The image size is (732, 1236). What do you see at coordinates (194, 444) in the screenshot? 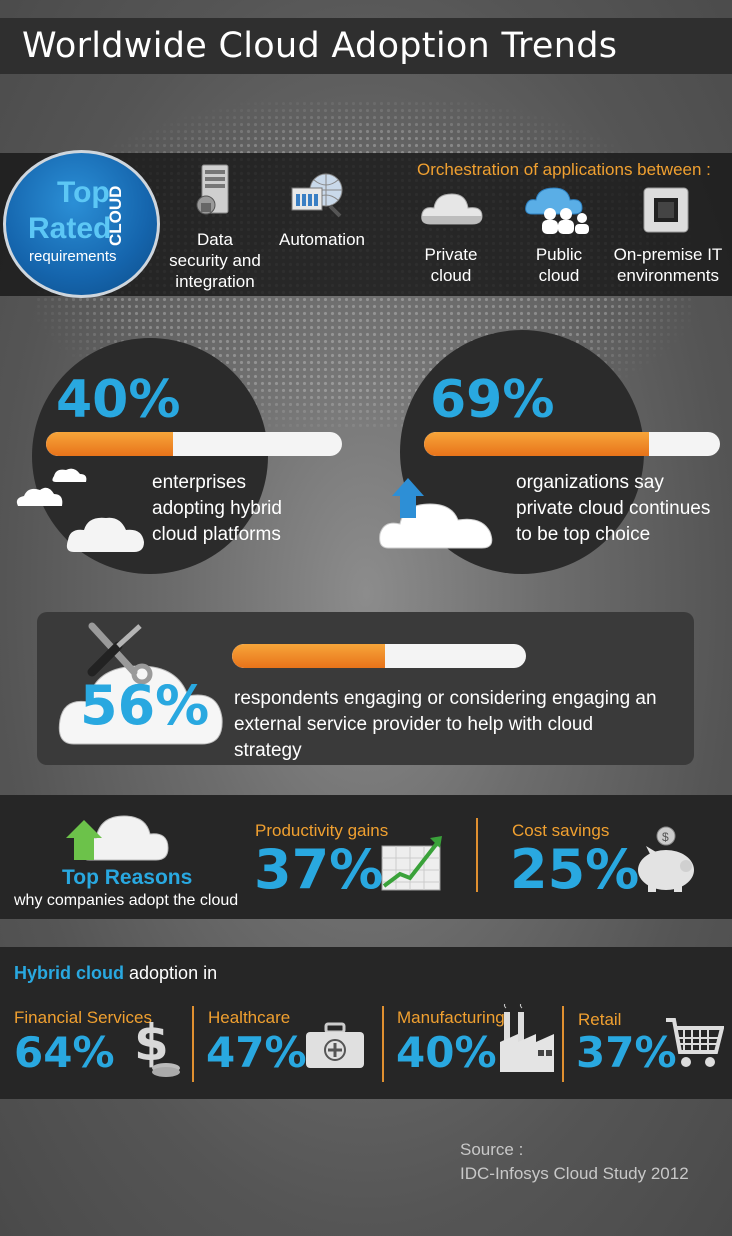
I see `stat-40-progress-bar` at bounding box center [194, 444].